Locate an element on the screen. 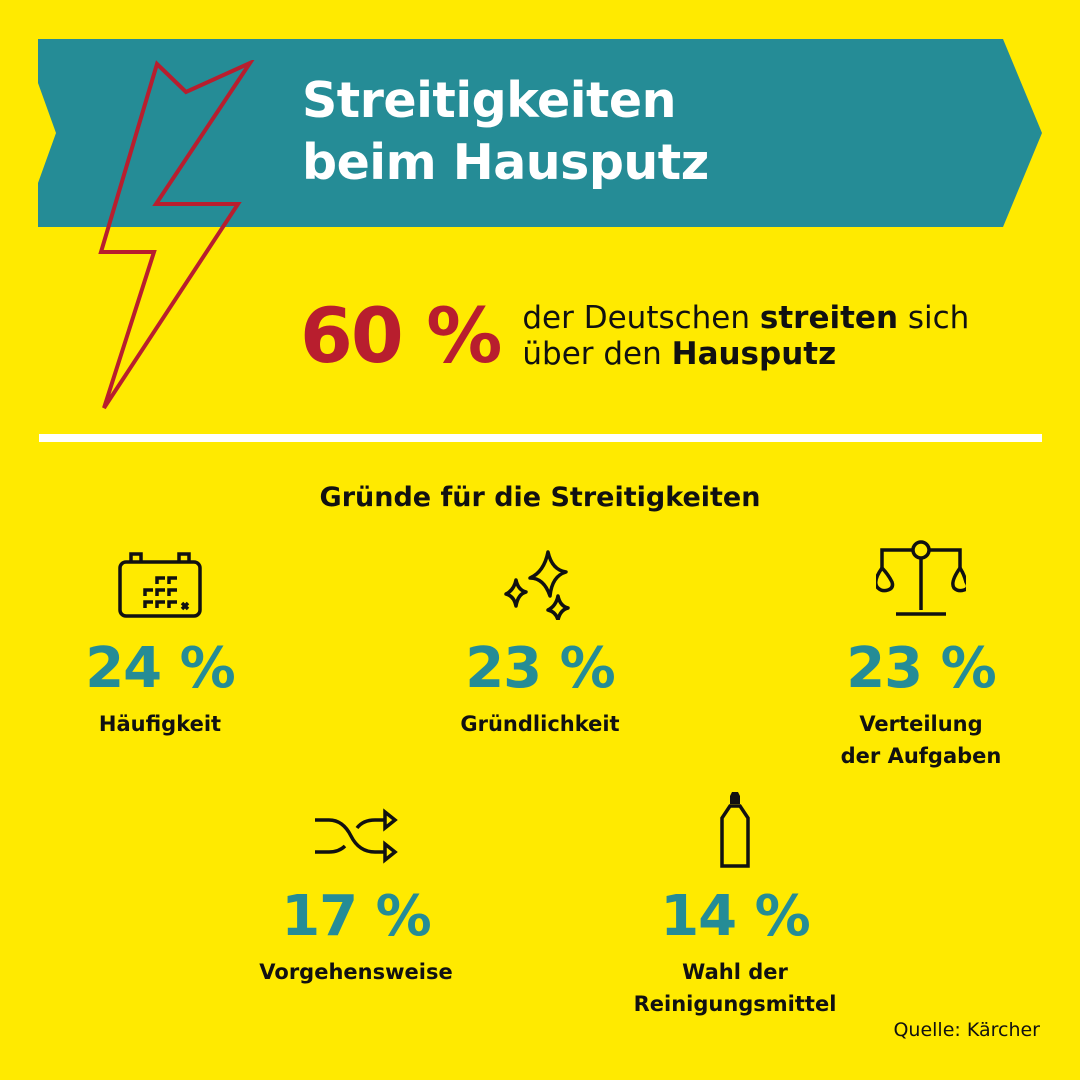 This screenshot has width=1080, height=1080. source-note: Quelle: Kärcher is located at coordinates (966, 1030).